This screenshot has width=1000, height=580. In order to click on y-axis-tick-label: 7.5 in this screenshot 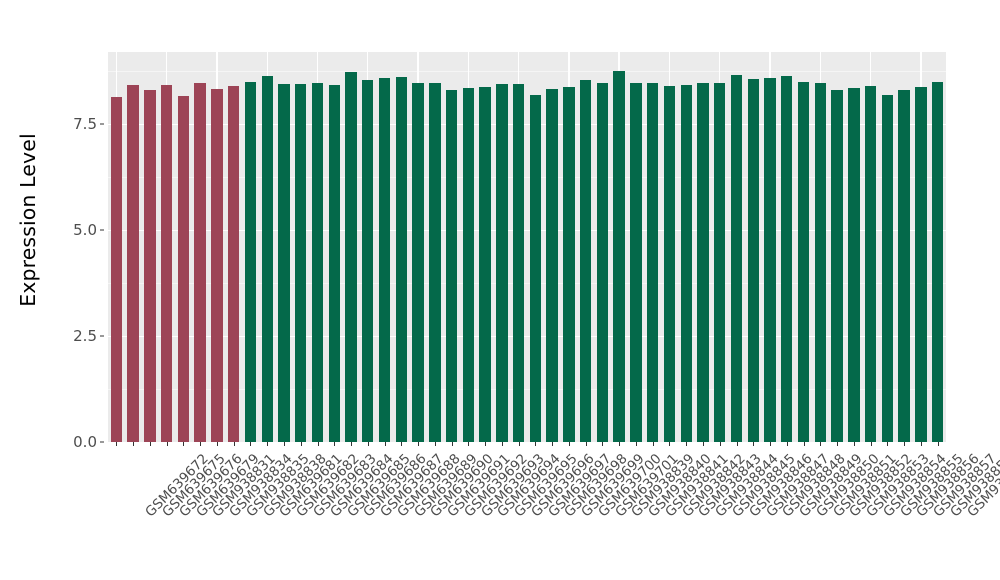, I will do `click(85, 124)`.